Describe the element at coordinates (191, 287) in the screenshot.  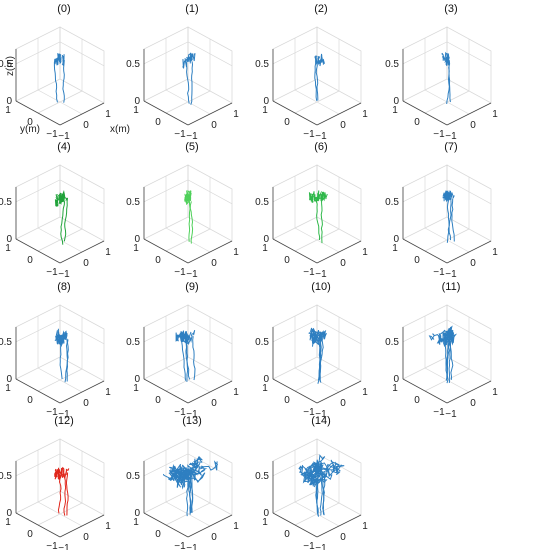
I see `panel-title: (9)` at that location.